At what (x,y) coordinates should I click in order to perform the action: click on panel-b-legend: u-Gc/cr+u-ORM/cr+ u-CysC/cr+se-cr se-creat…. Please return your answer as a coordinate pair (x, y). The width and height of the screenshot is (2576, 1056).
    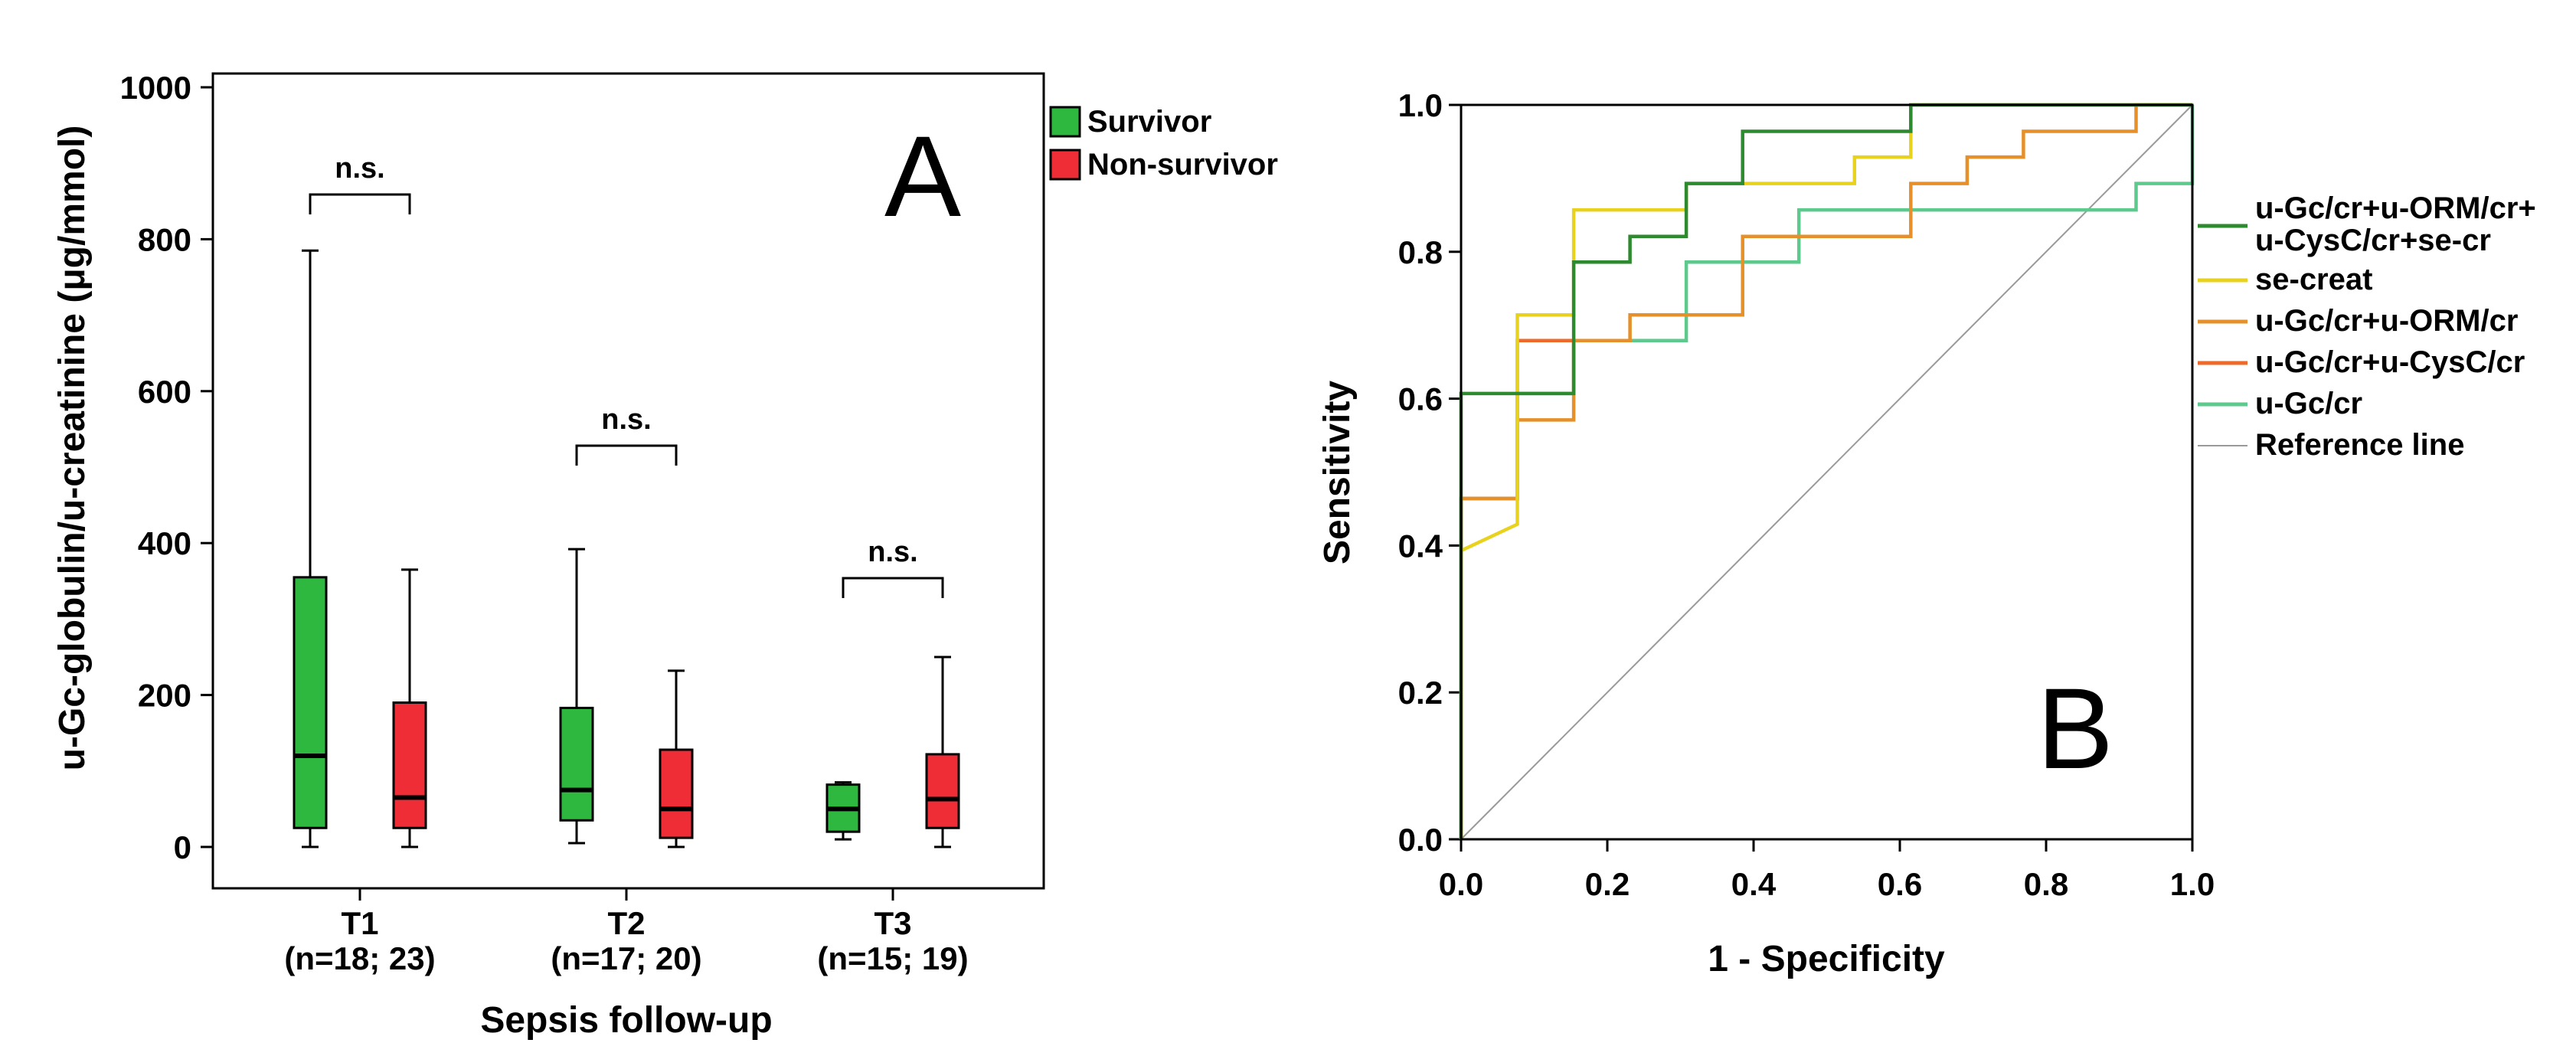
    Looking at the image, I should click on (2367, 326).